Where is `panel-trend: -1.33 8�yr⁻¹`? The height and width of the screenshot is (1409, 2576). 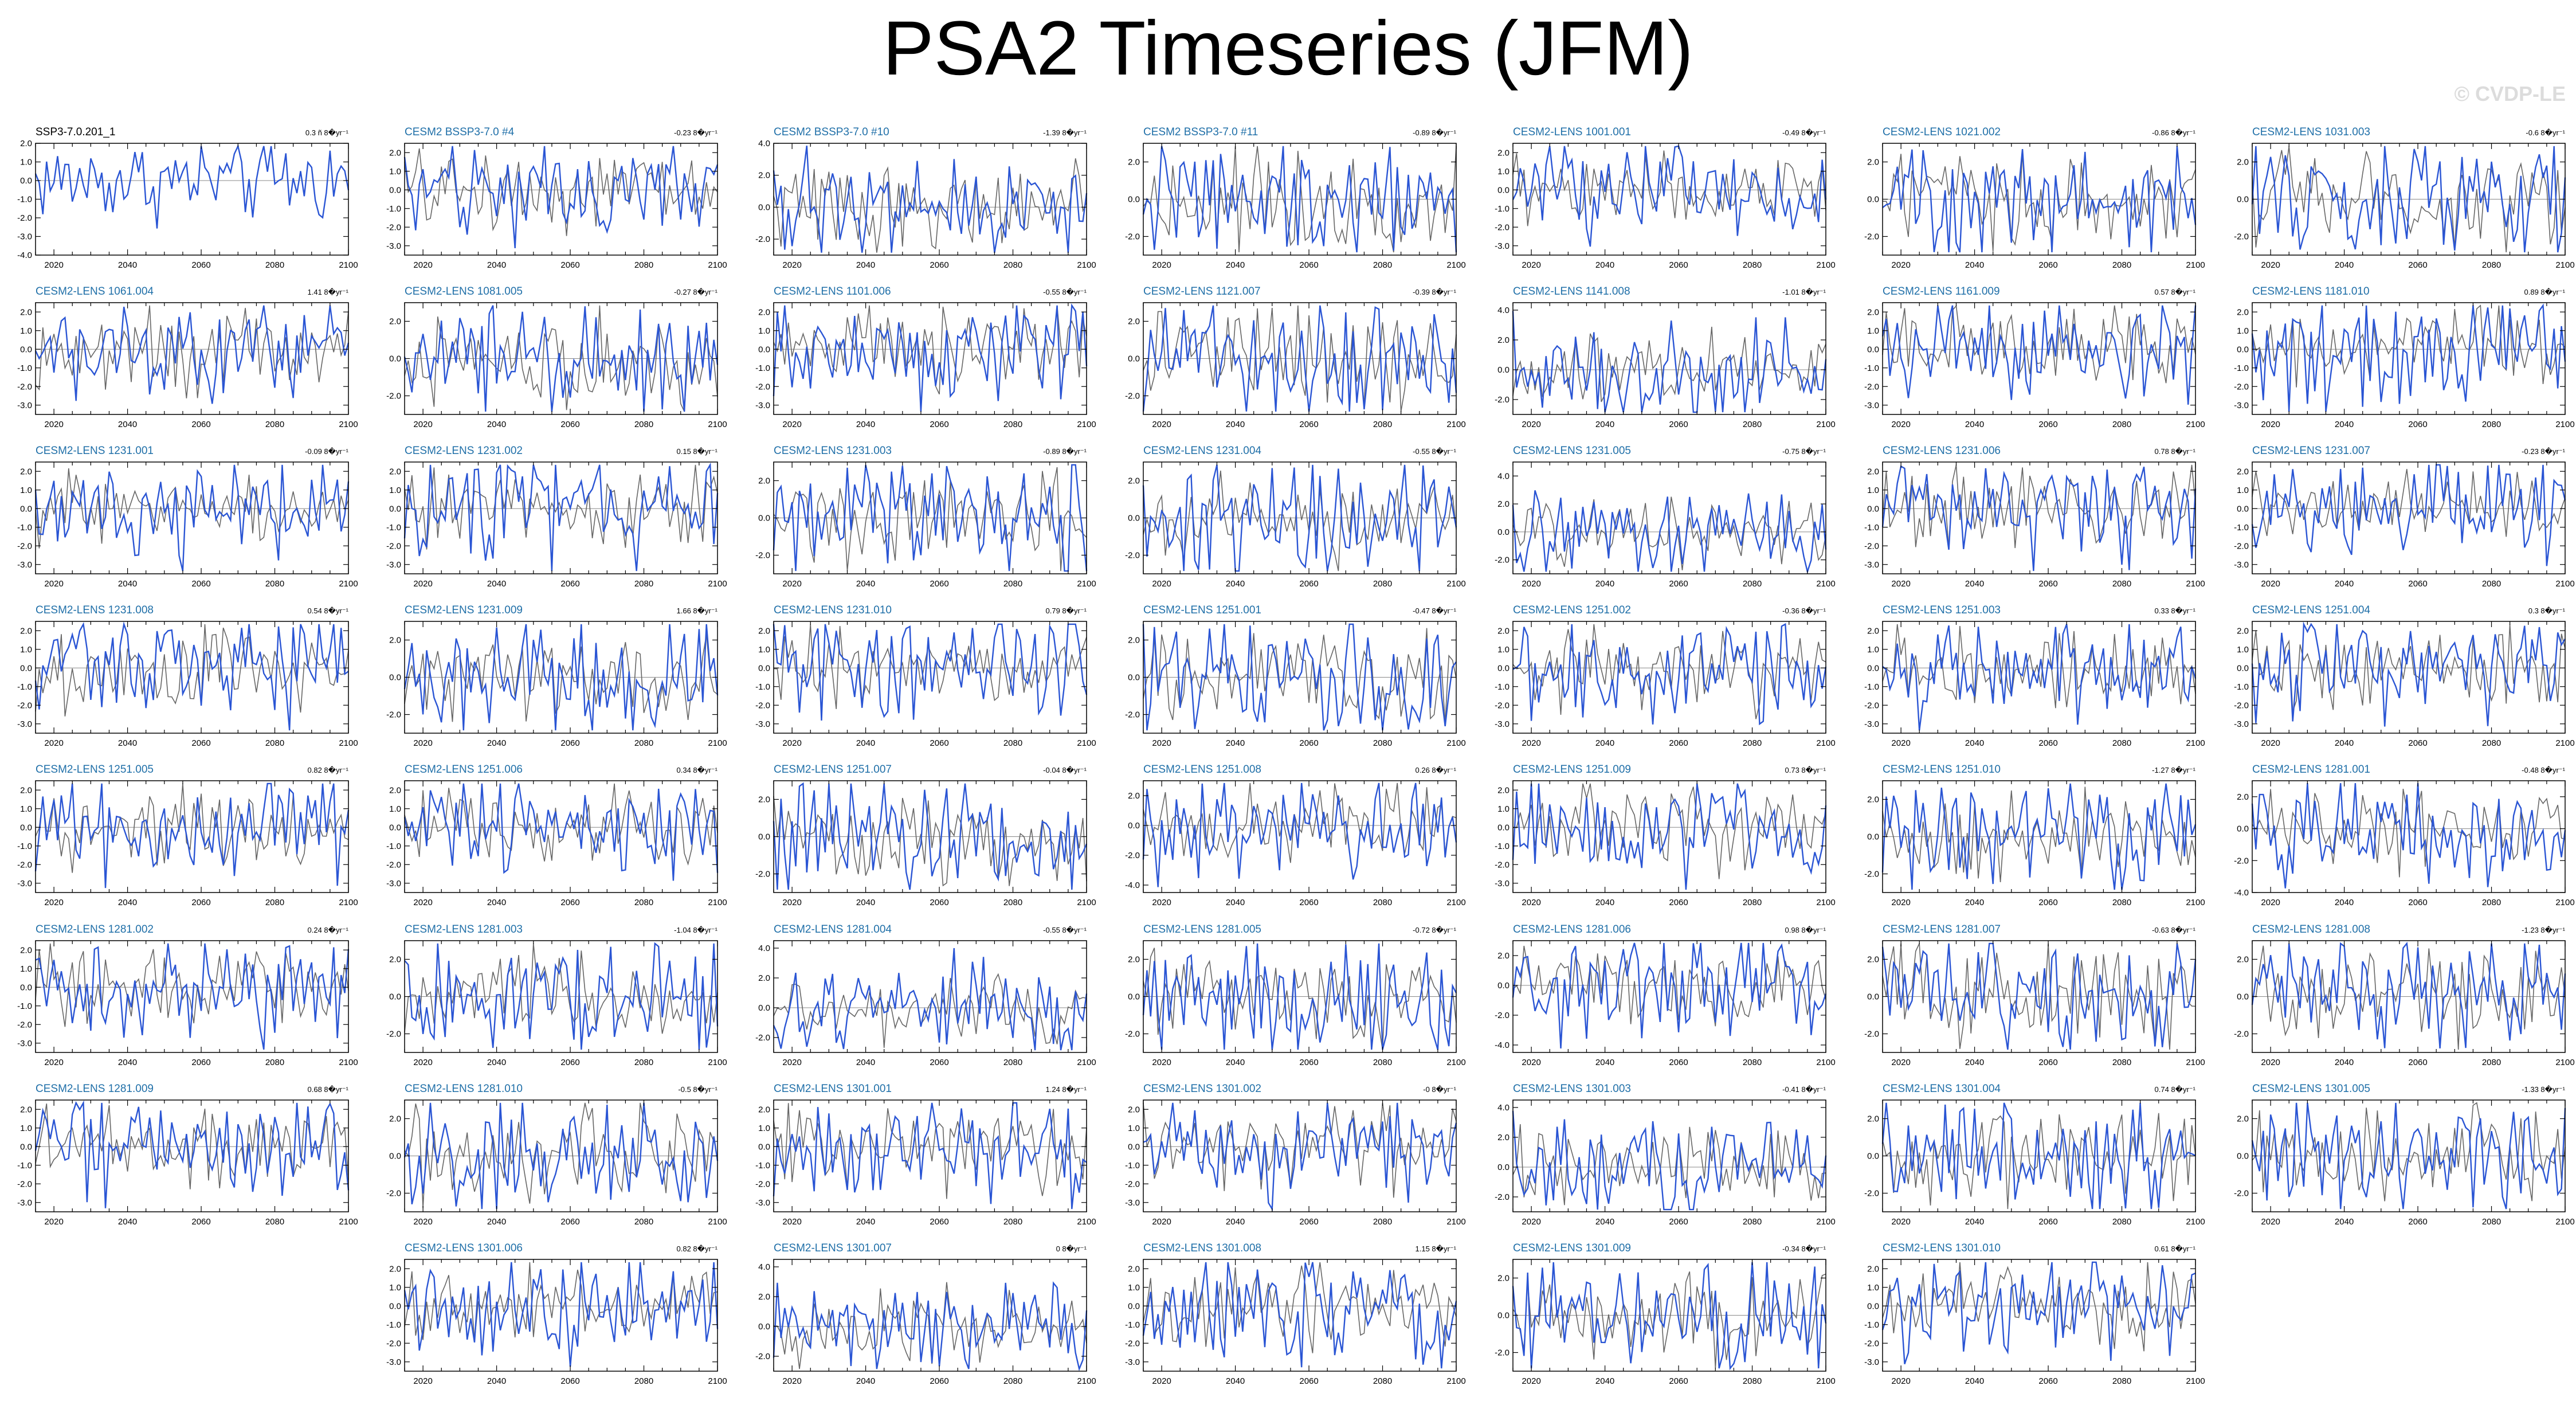 panel-trend: -1.33 8�yr⁻¹ is located at coordinates (2543, 1089).